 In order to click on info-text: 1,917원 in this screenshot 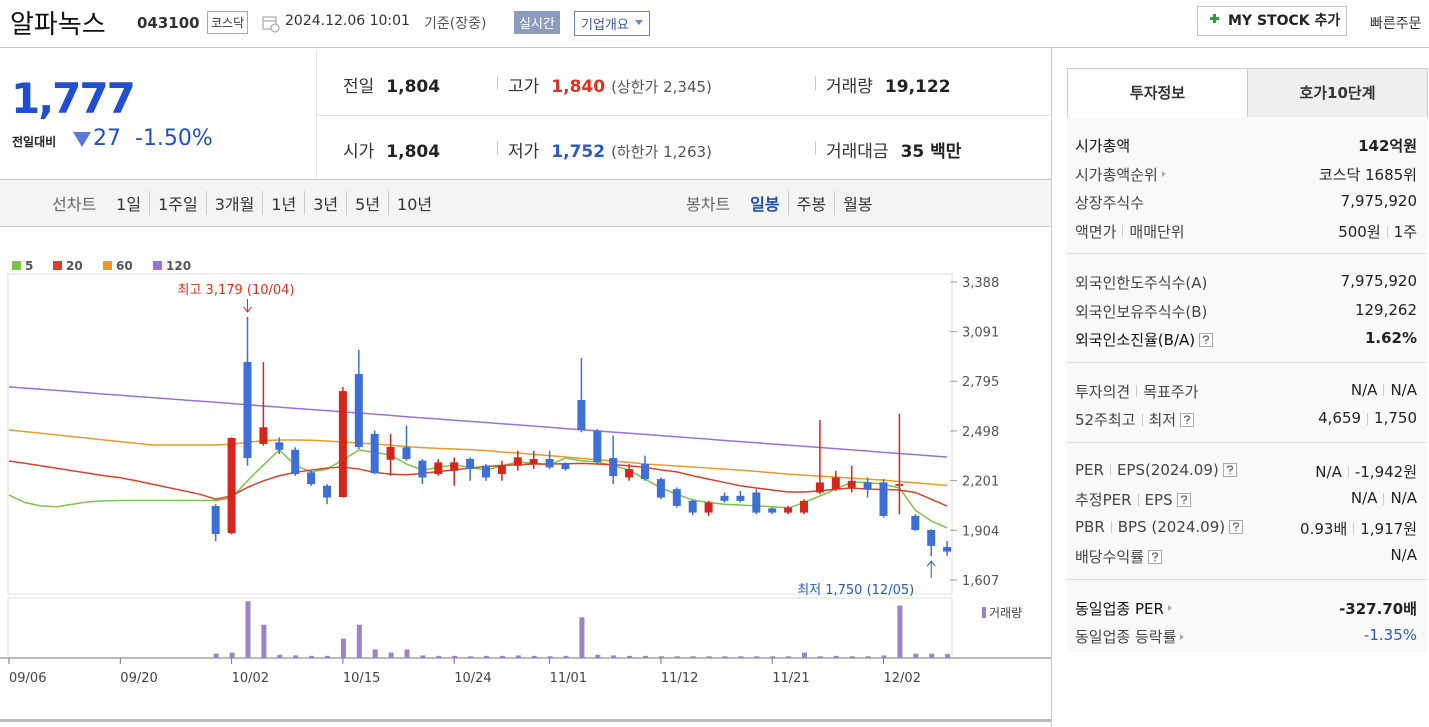, I will do `click(1388, 528)`.